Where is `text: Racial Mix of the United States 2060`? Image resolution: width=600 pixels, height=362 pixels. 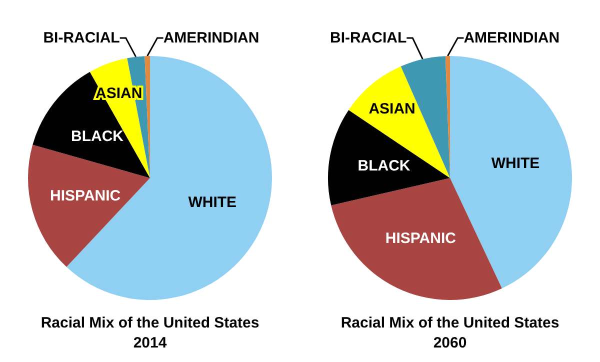 text: Racial Mix of the United States 2060 is located at coordinates (450, 333).